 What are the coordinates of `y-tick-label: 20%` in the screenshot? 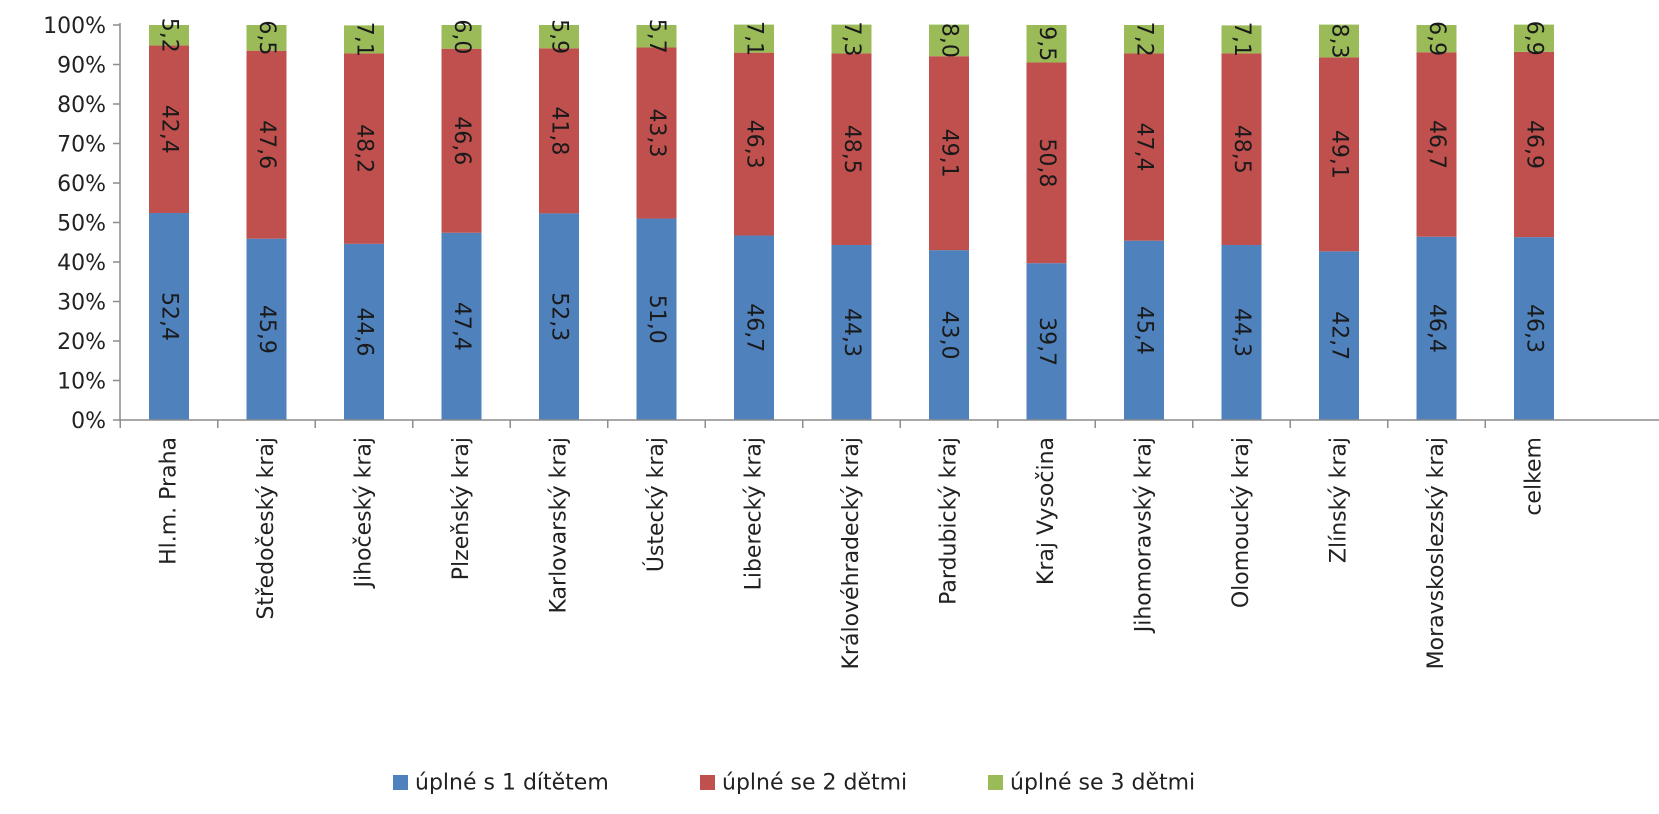 It's located at (81, 342).